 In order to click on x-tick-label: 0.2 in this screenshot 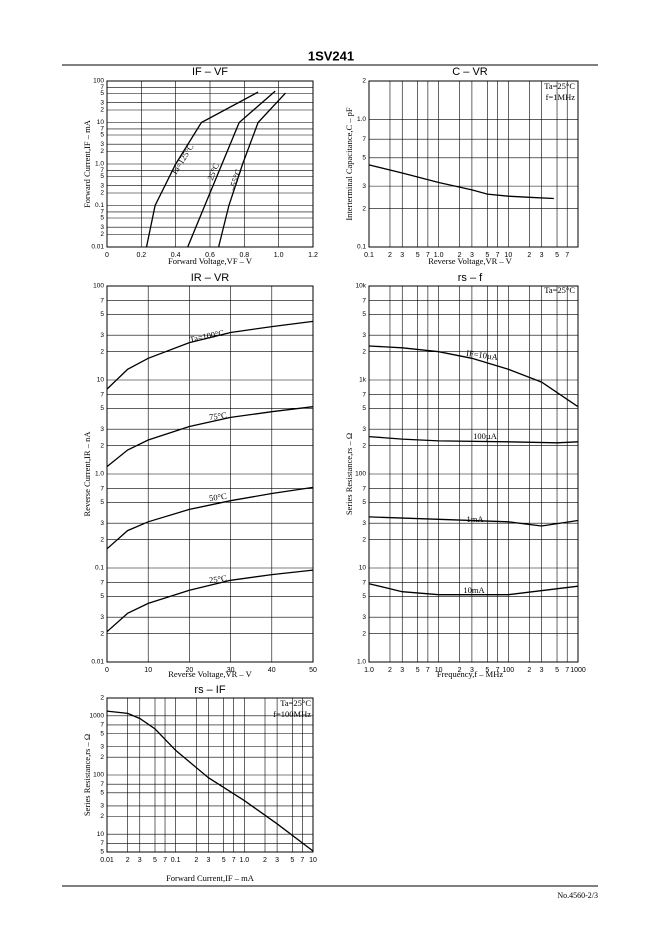, I will do `click(141, 255)`.